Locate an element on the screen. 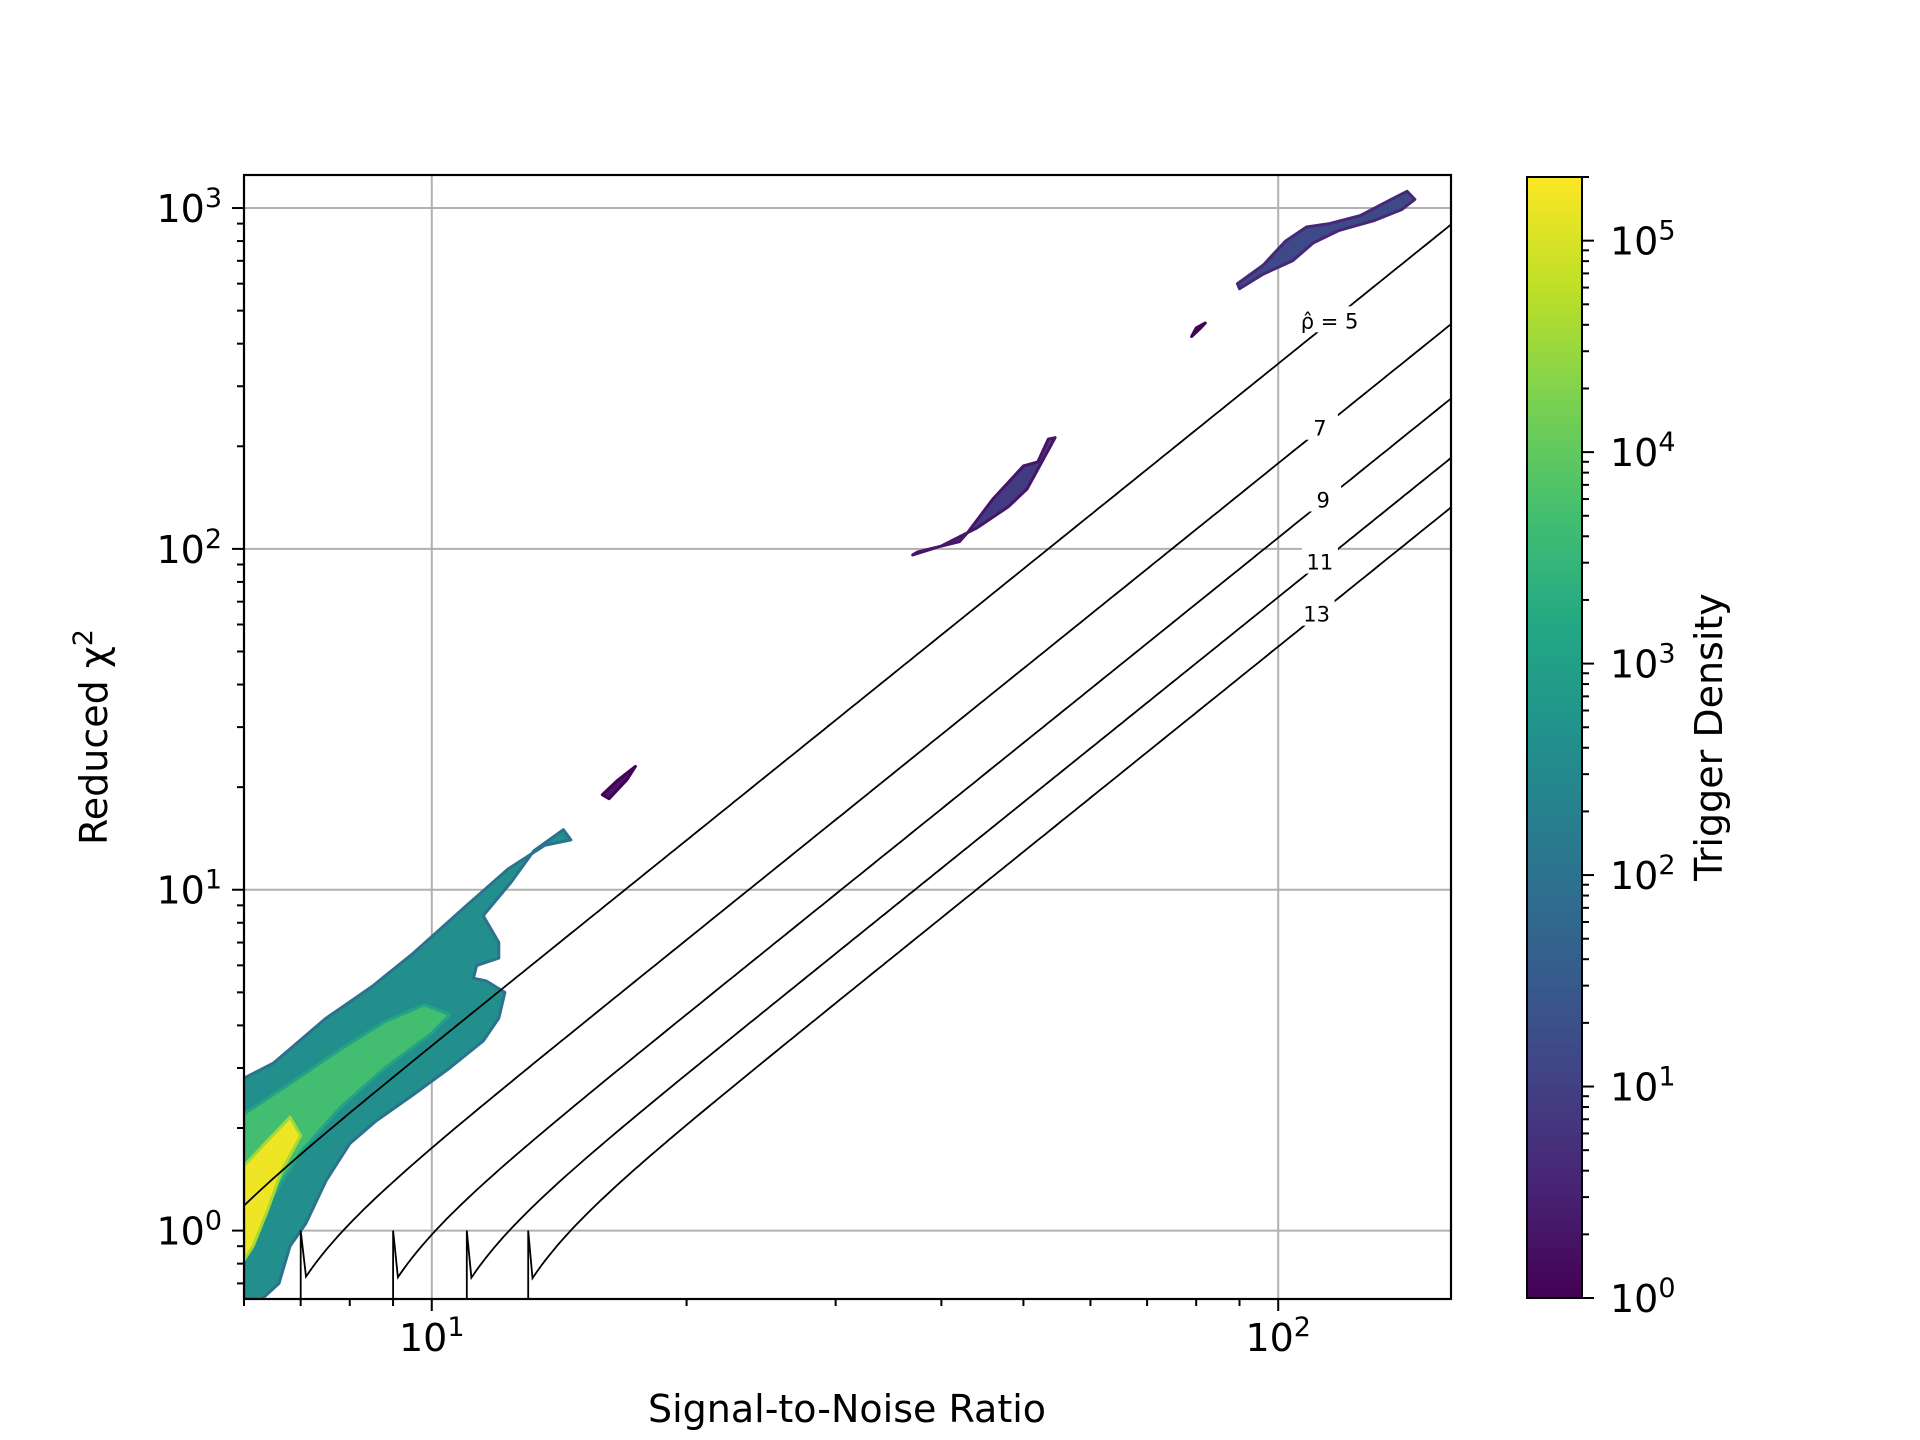 The height and width of the screenshot is (1440, 1920). colorbar-title: Trigger Density is located at coordinates (1709, 737).